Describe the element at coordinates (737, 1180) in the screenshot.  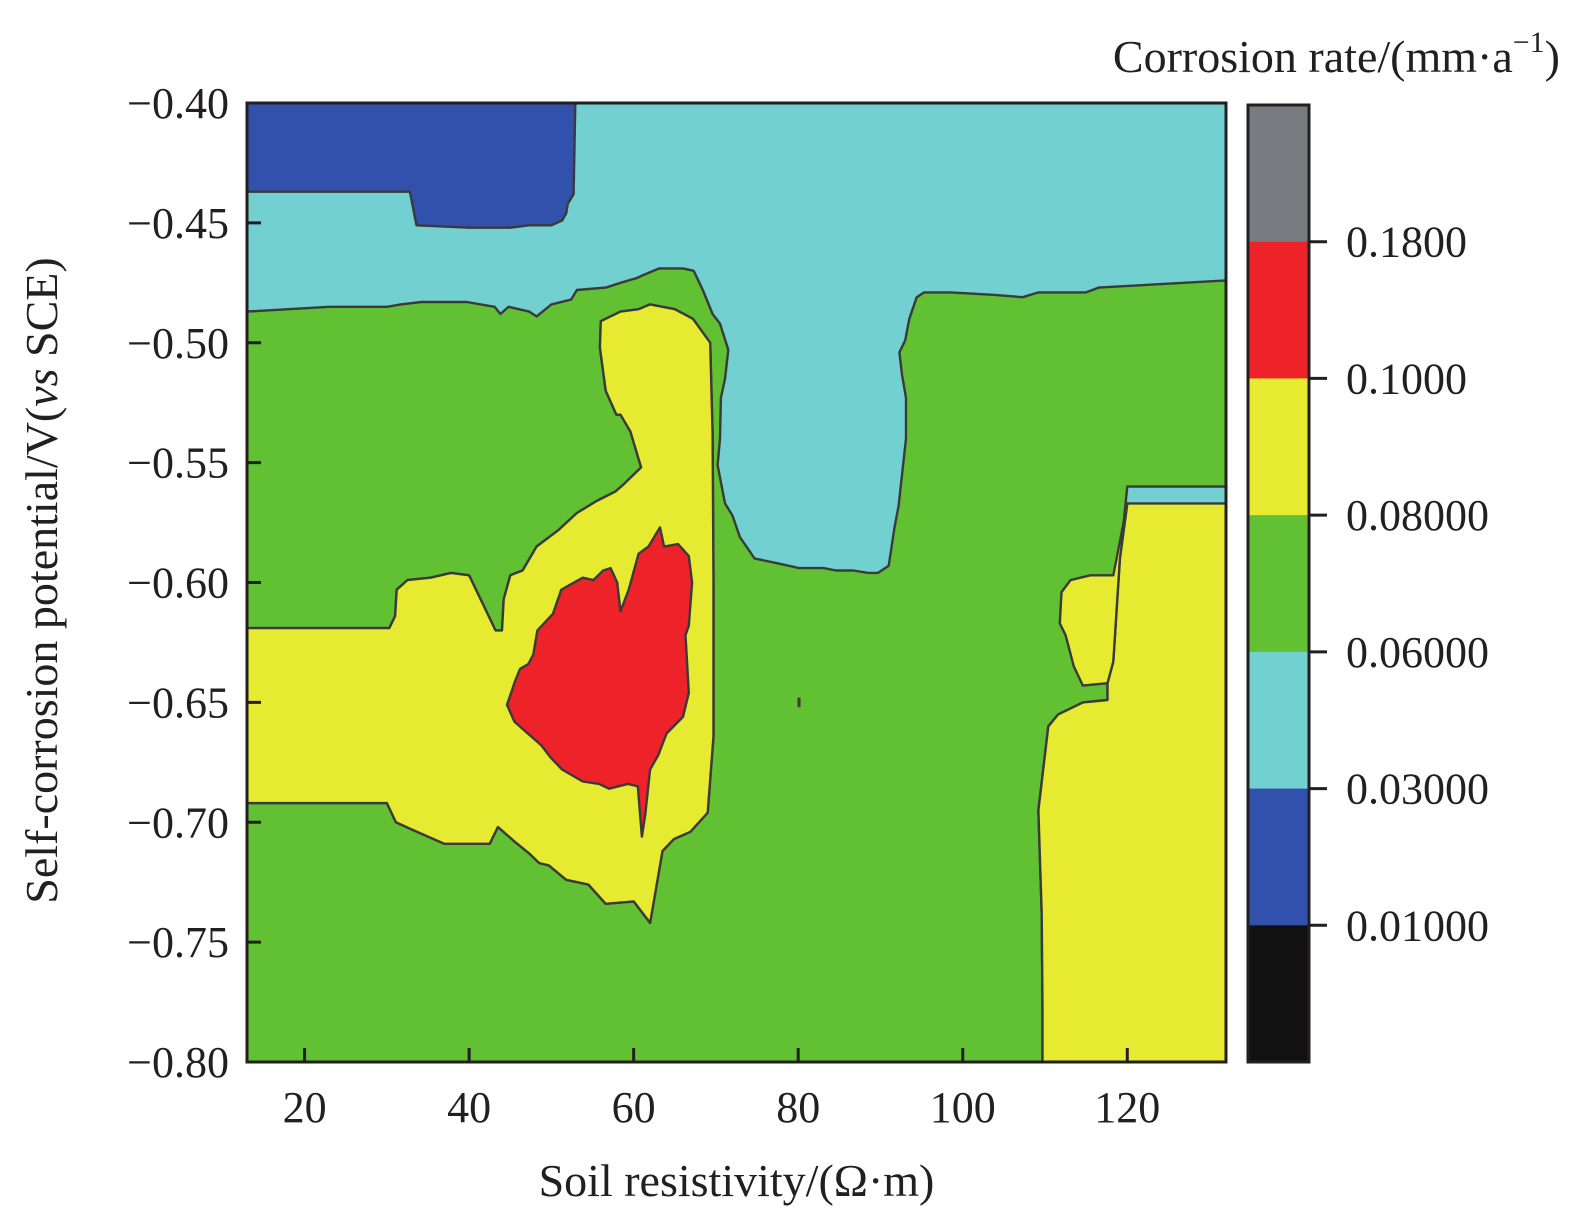
I see `x-axis-title: Soil resistivity/(Ω·m)` at that location.